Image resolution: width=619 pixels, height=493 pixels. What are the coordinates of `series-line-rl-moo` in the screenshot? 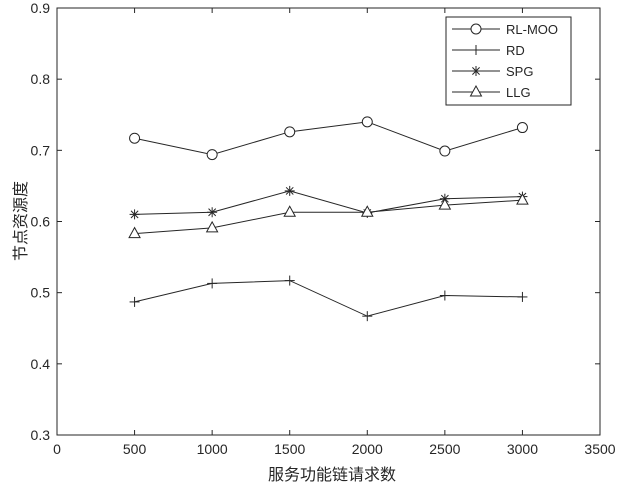 It's located at (328, 138).